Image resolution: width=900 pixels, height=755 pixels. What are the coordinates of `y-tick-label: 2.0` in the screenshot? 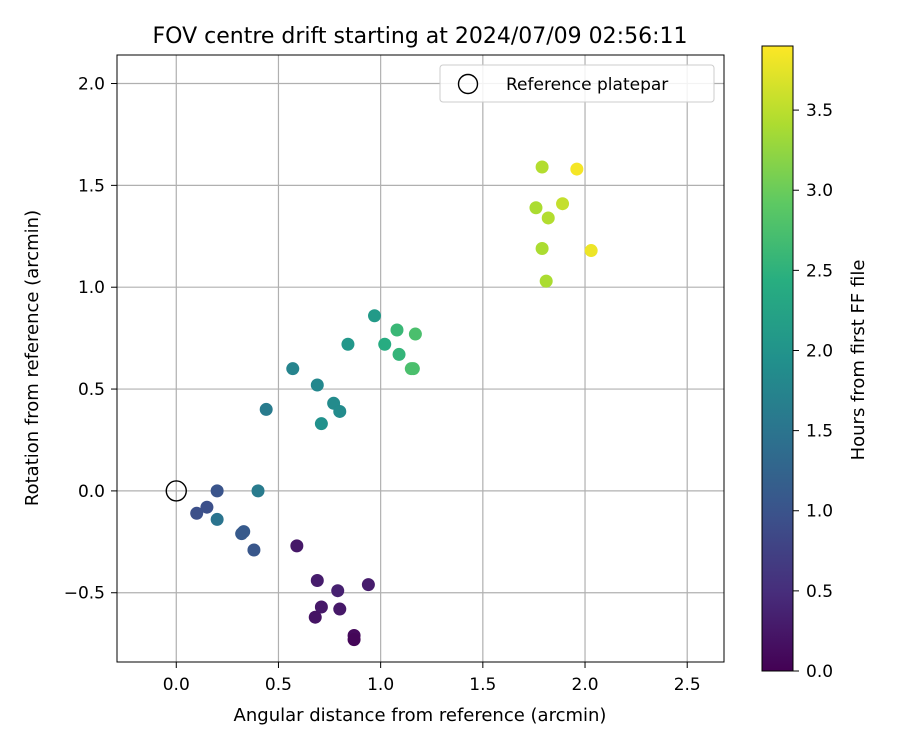 It's located at (91, 85).